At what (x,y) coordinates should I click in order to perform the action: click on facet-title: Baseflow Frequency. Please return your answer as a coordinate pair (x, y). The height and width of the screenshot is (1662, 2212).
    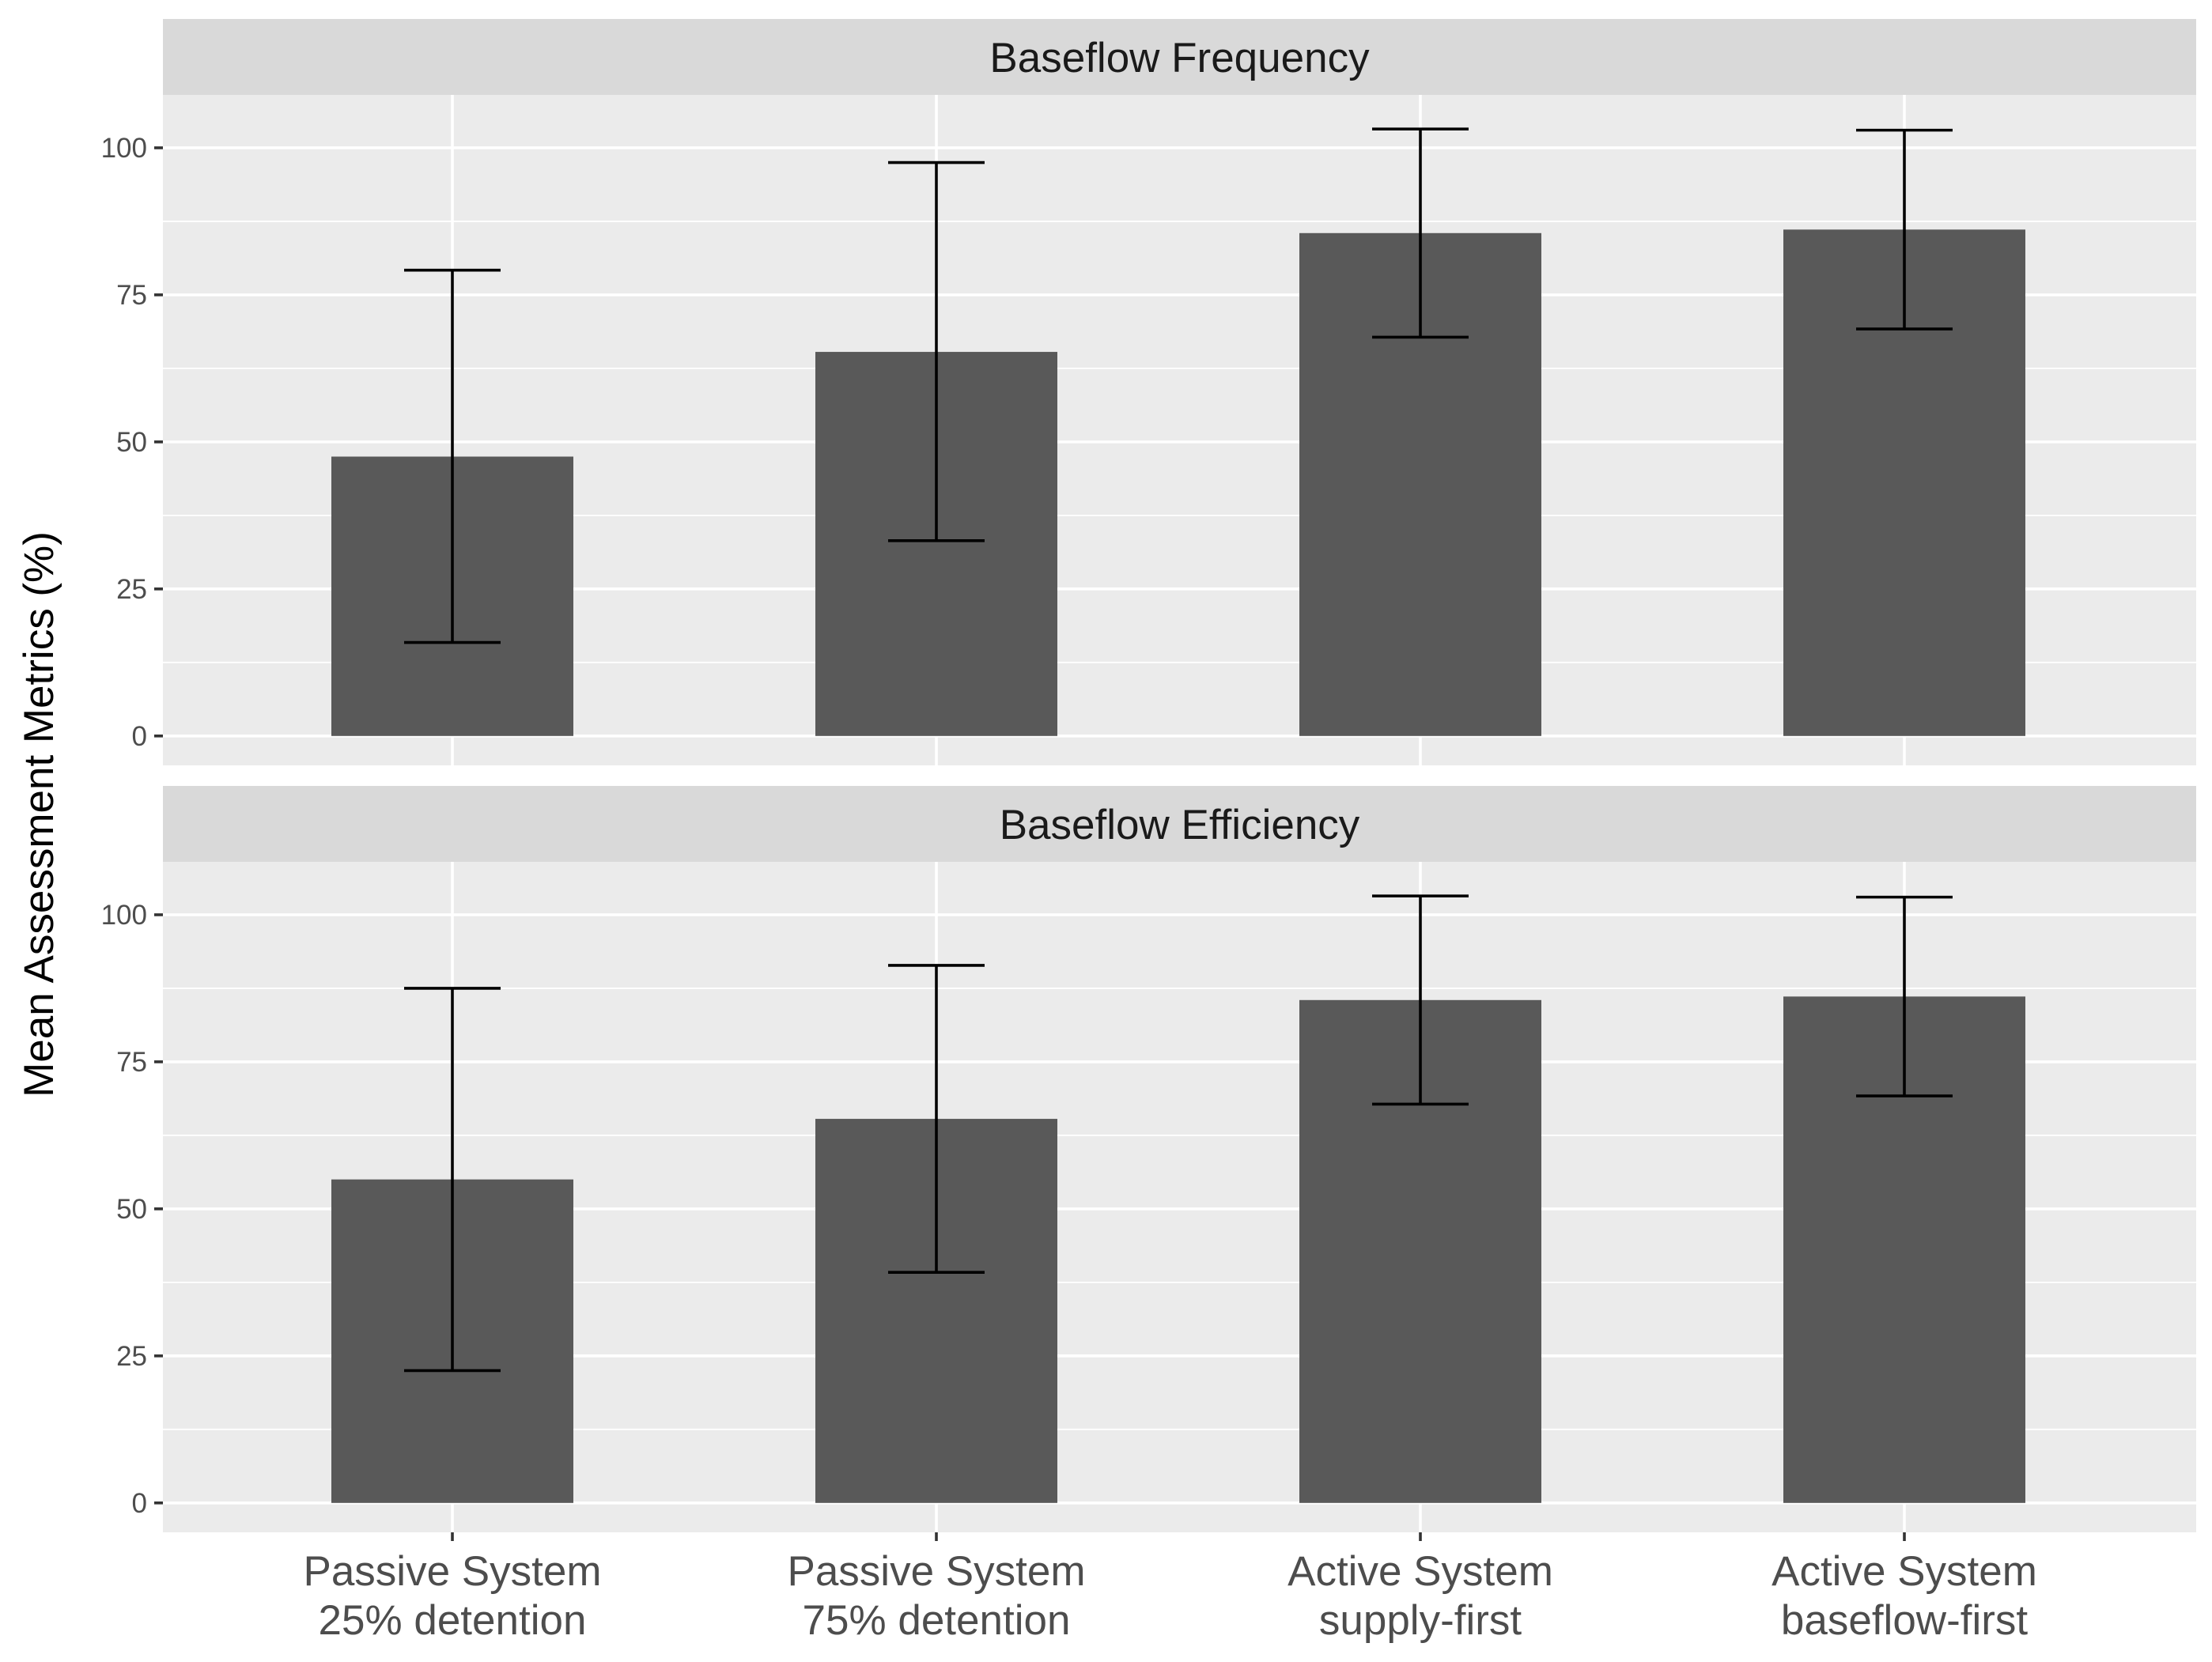
    Looking at the image, I should click on (1179, 58).